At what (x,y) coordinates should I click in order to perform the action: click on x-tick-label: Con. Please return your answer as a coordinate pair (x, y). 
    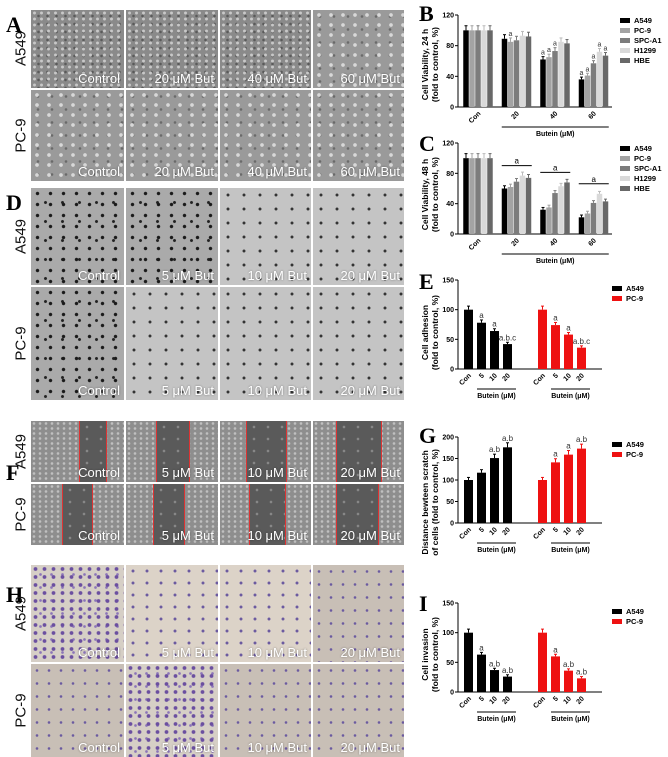
    Looking at the image, I should click on (539, 533).